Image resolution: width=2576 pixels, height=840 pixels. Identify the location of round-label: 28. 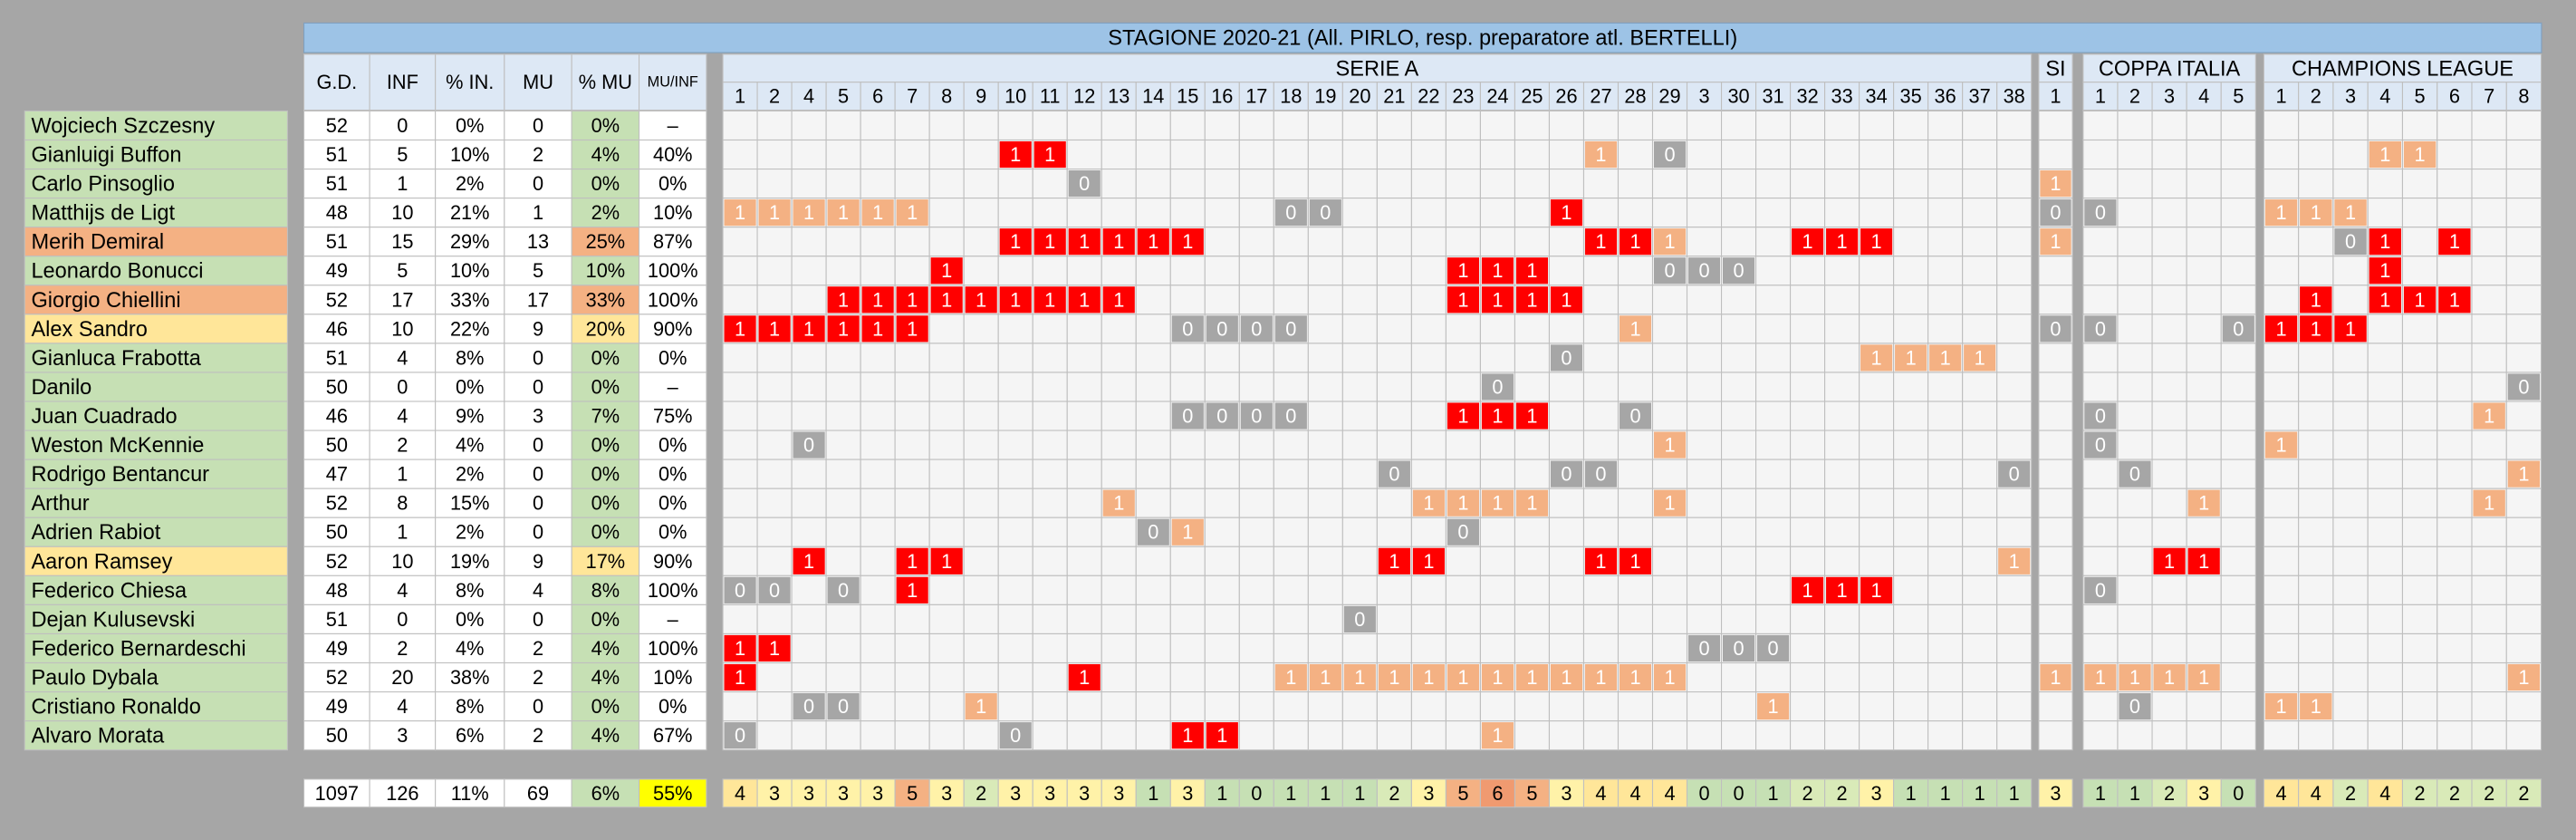
(1635, 96).